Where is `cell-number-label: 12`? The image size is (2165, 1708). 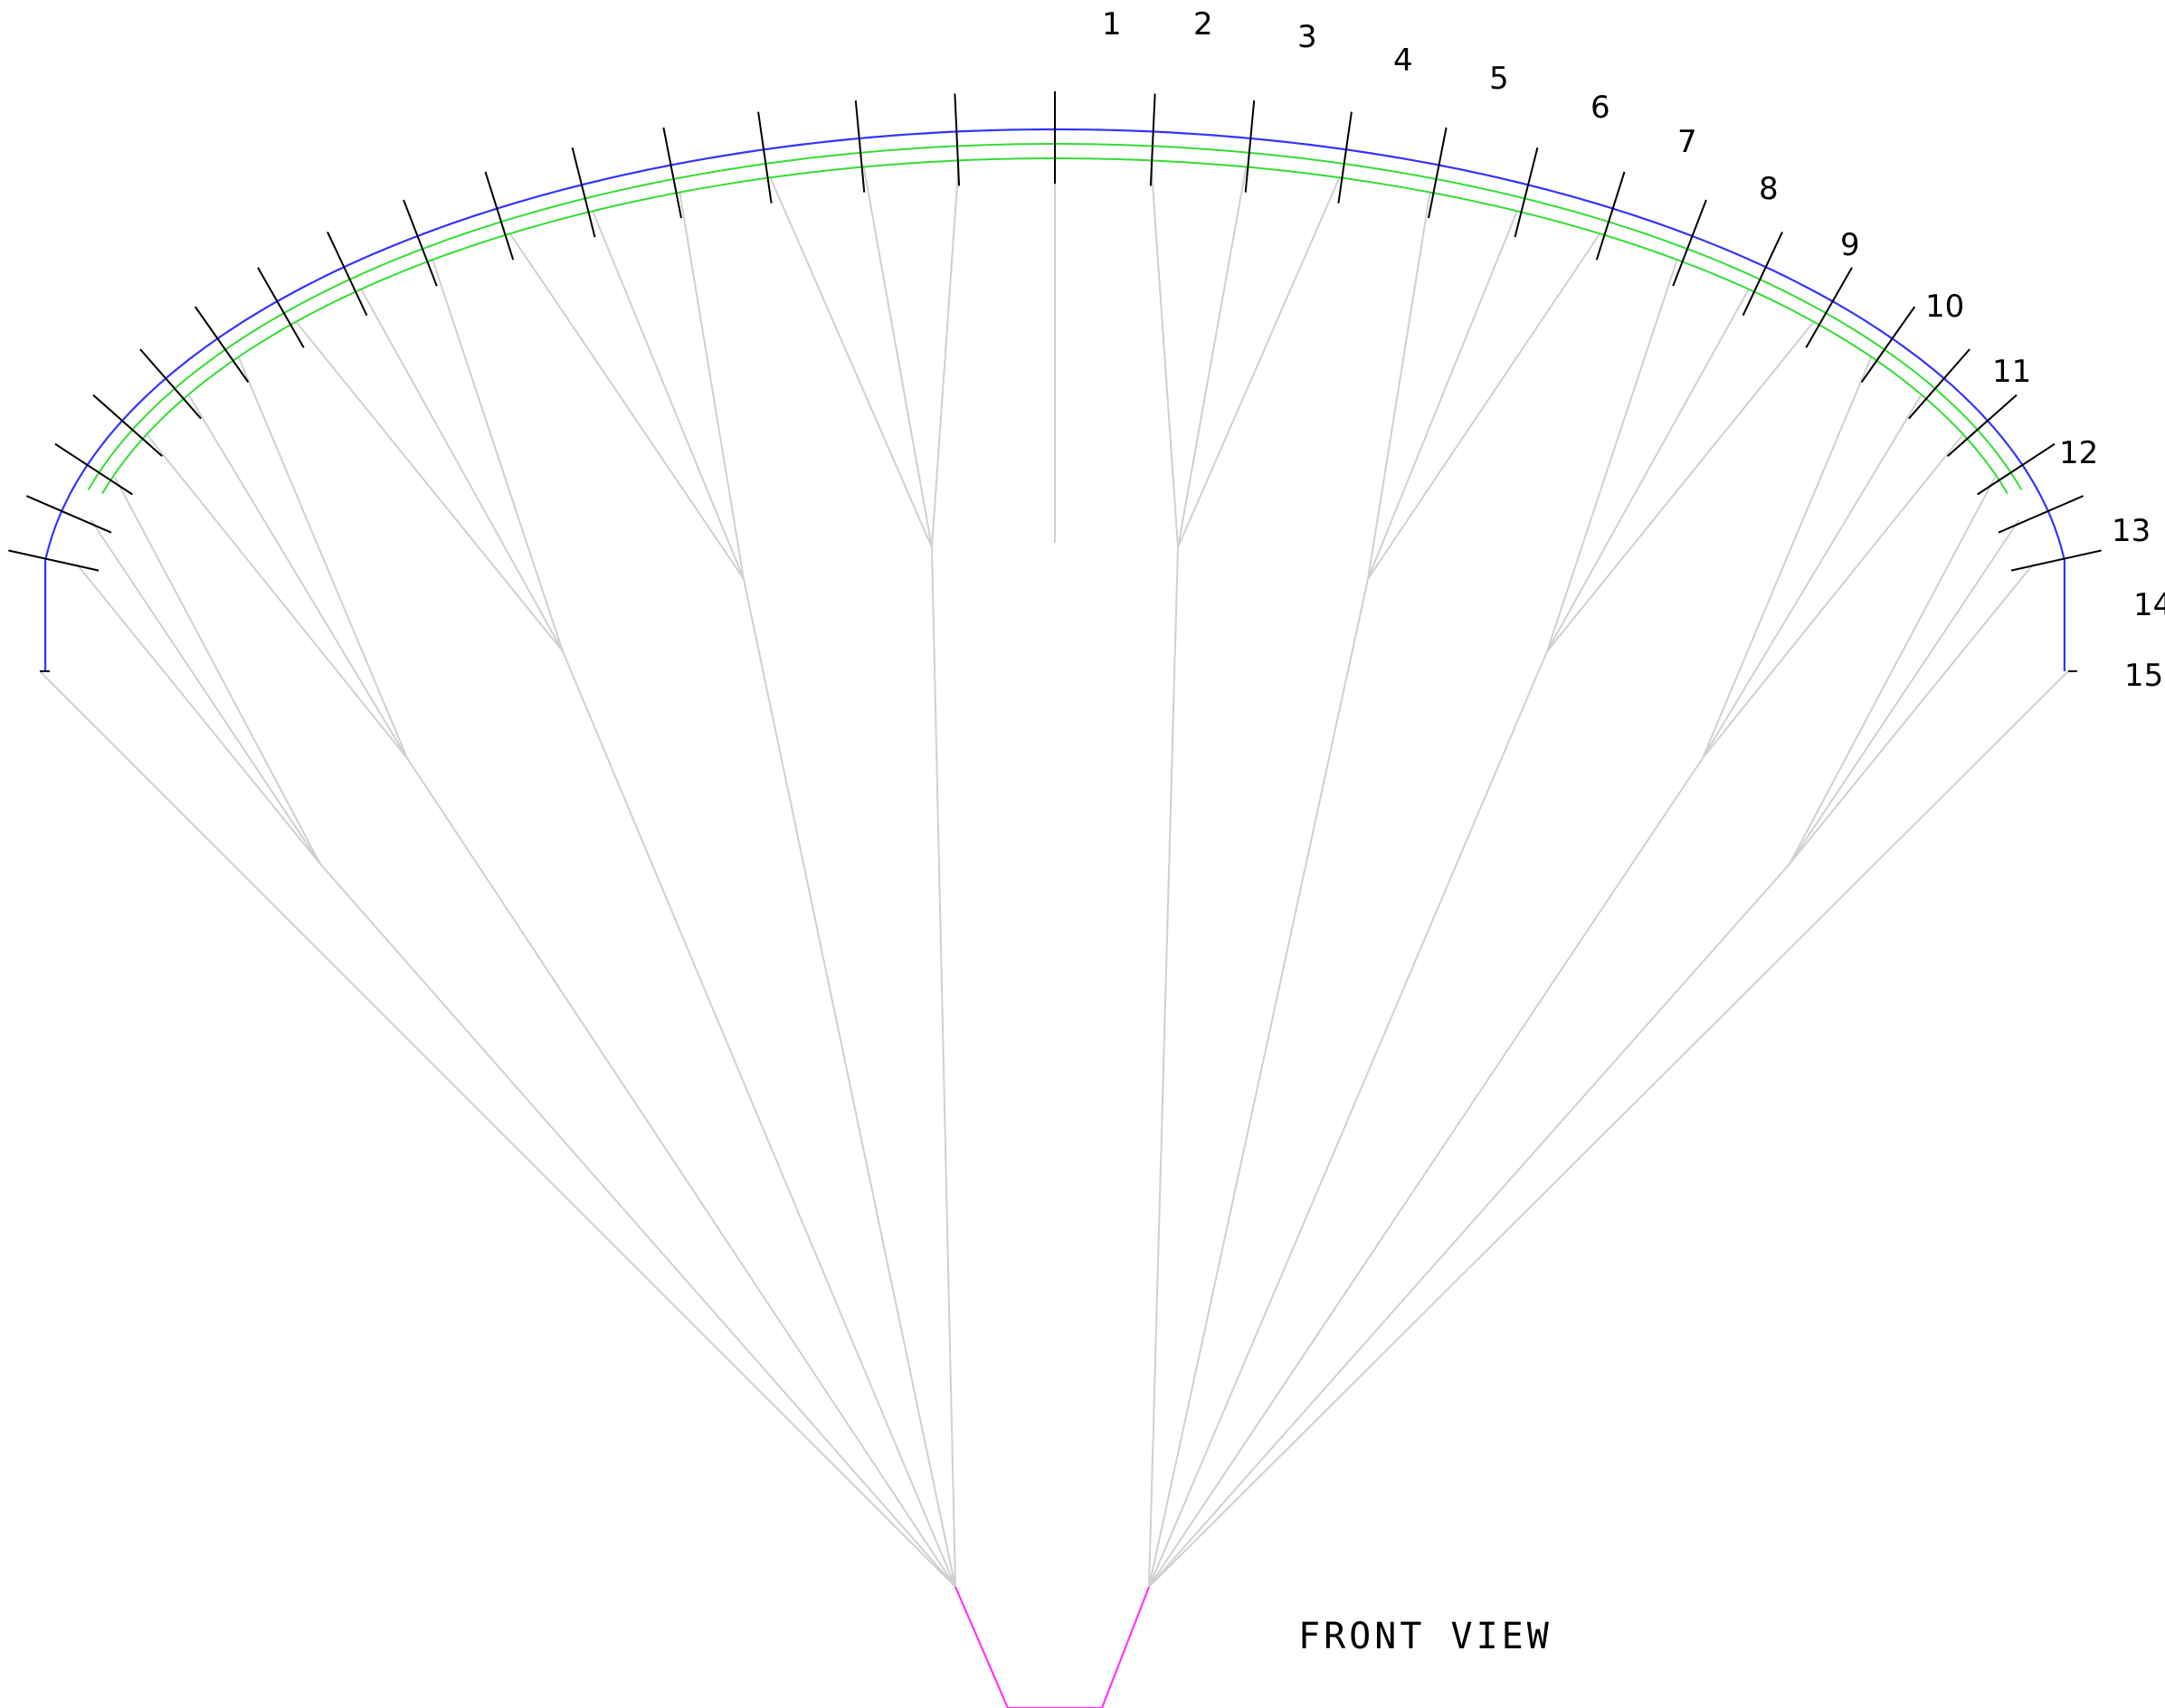 cell-number-label: 12 is located at coordinates (2079, 453).